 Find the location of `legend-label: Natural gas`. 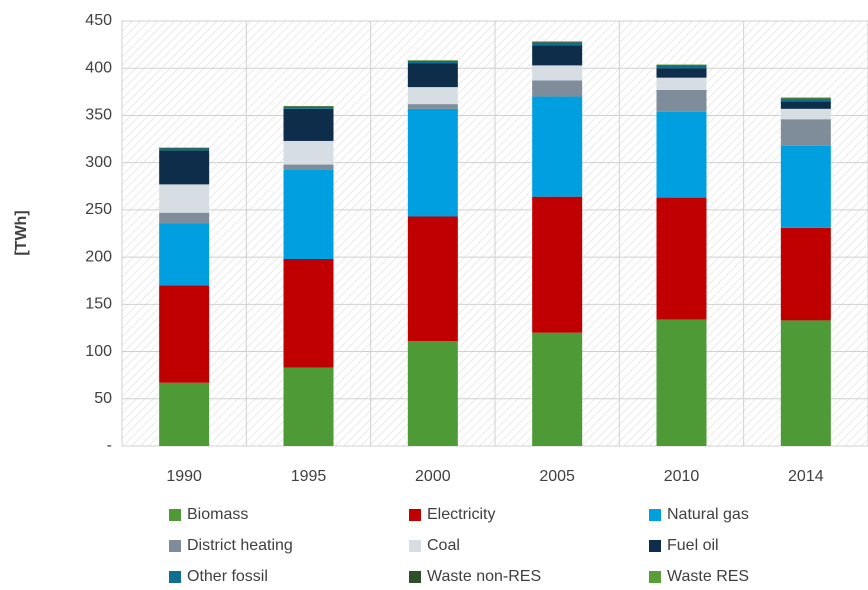

legend-label: Natural gas is located at coordinates (708, 514).